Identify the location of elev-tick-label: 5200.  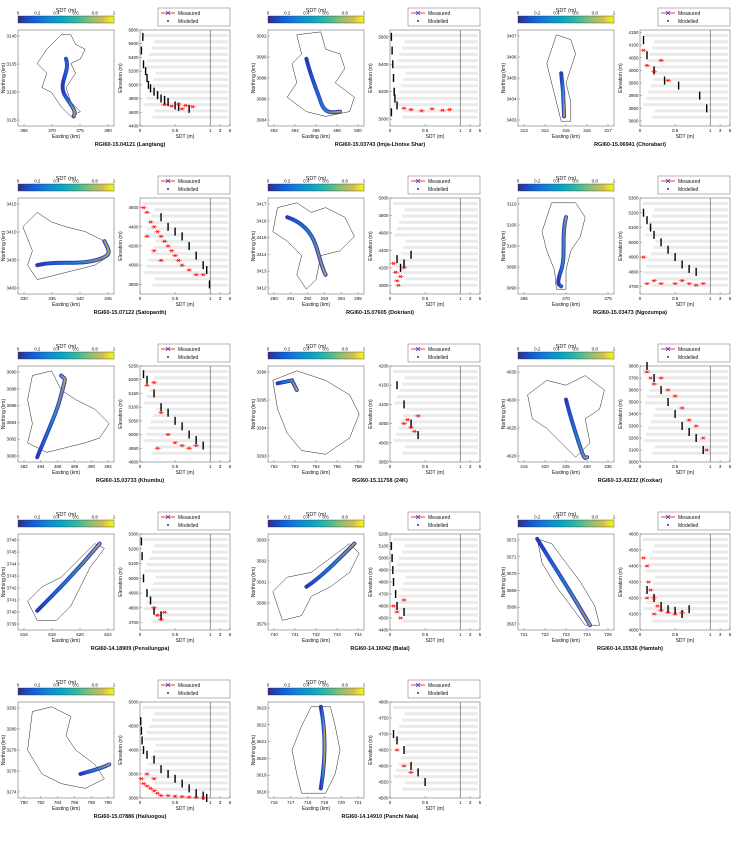
(133, 548).